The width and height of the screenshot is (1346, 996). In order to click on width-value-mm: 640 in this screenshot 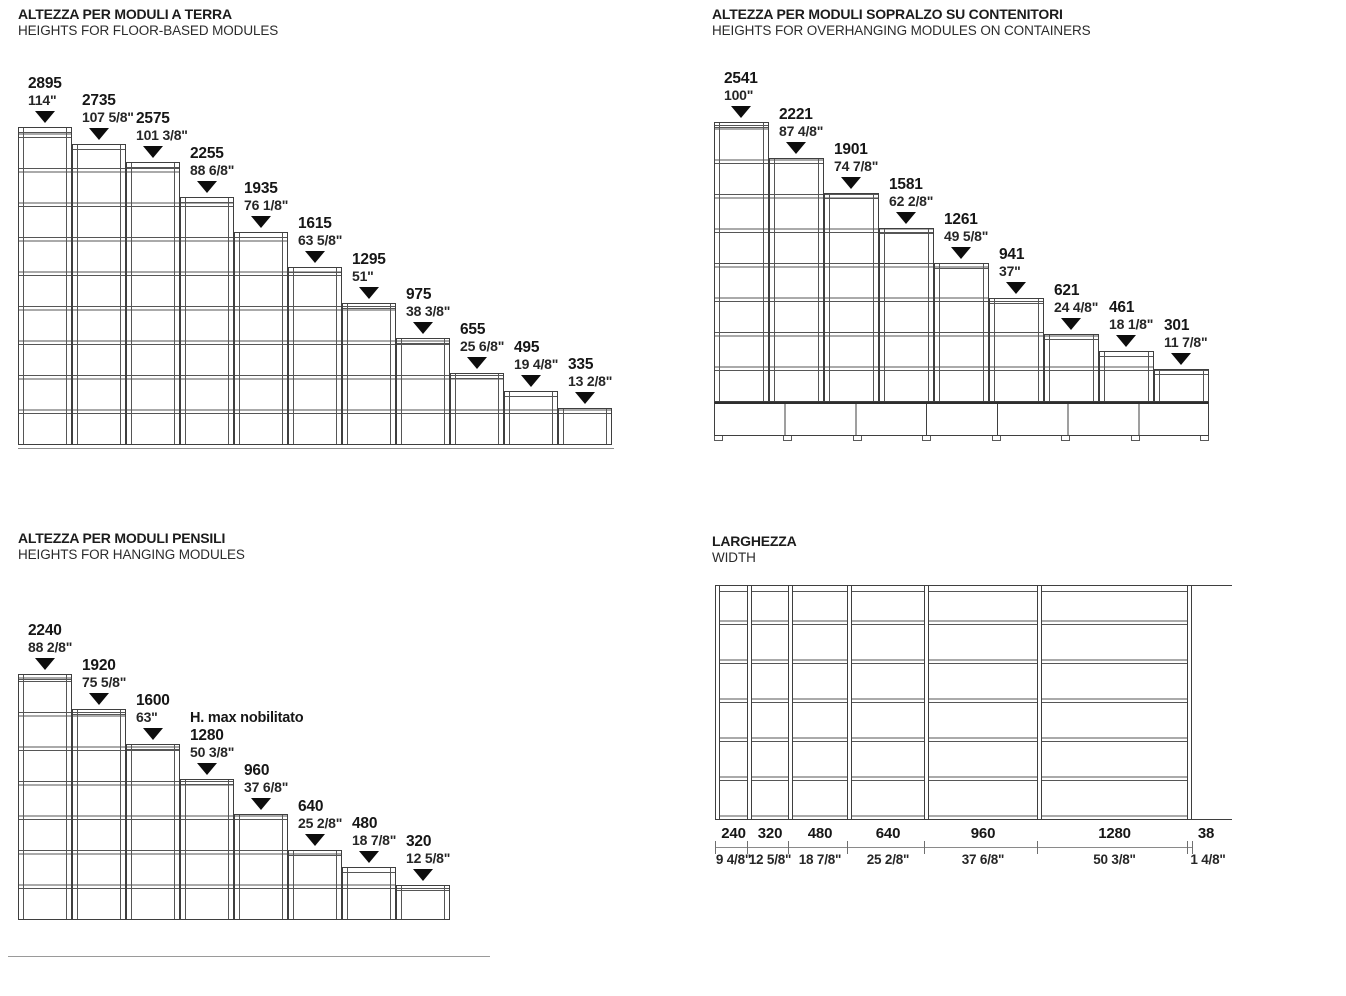, I will do `click(888, 833)`.